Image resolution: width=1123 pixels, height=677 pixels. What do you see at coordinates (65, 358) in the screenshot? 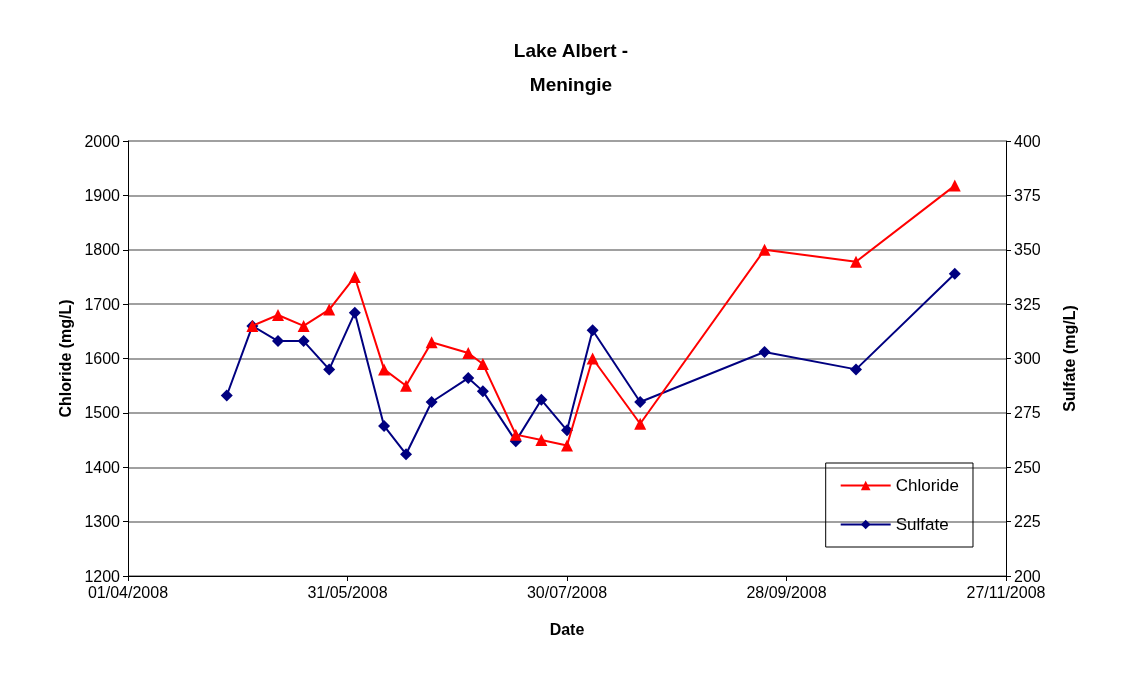
I see `y-axis-title: Chloride (mg/L)` at bounding box center [65, 358].